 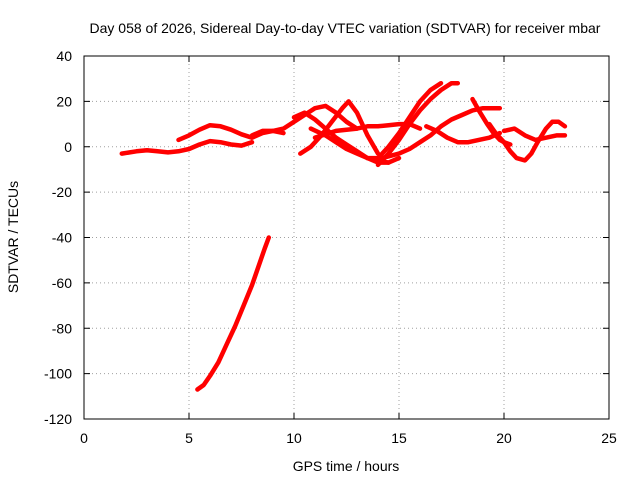 I want to click on y-tick-label: 40, so click(x=64, y=56).